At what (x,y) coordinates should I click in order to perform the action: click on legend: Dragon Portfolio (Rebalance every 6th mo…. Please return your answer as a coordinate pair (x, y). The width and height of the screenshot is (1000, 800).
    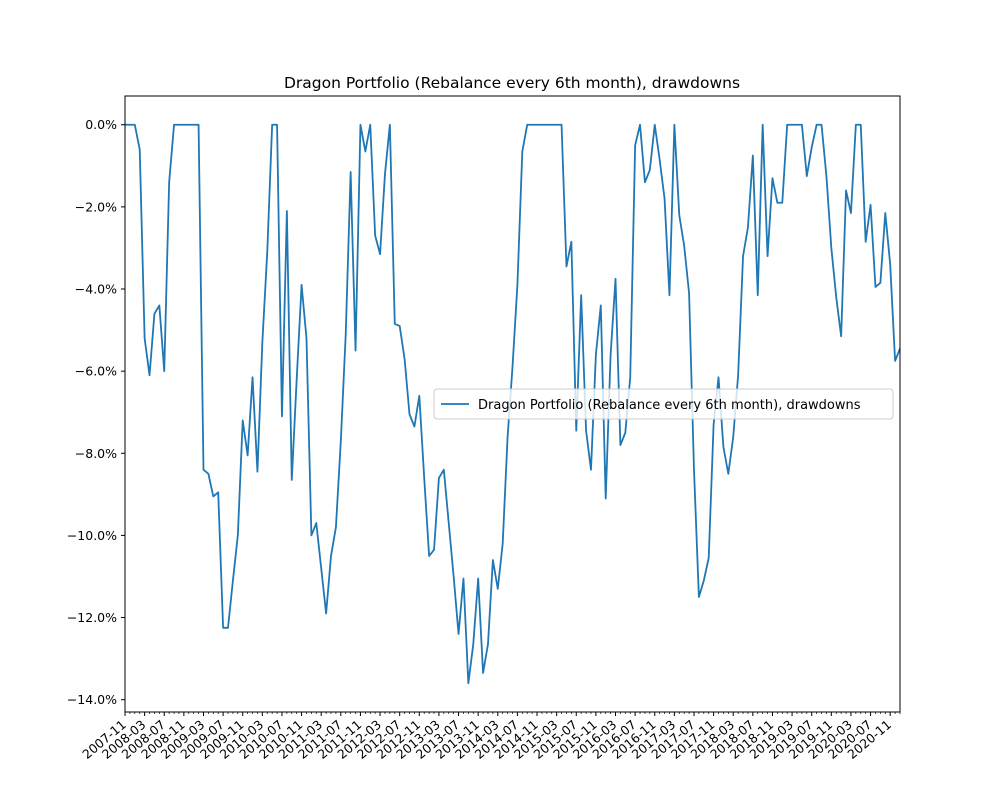
    Looking at the image, I should click on (663, 404).